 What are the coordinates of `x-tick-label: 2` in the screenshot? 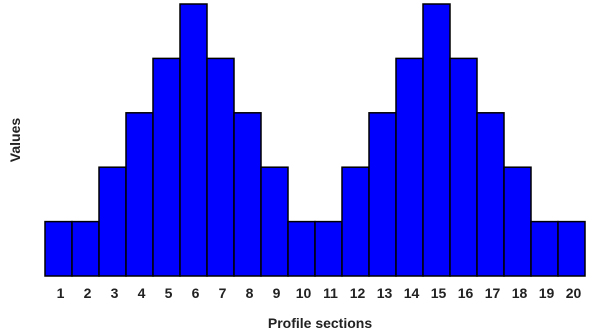 It's located at (88, 293).